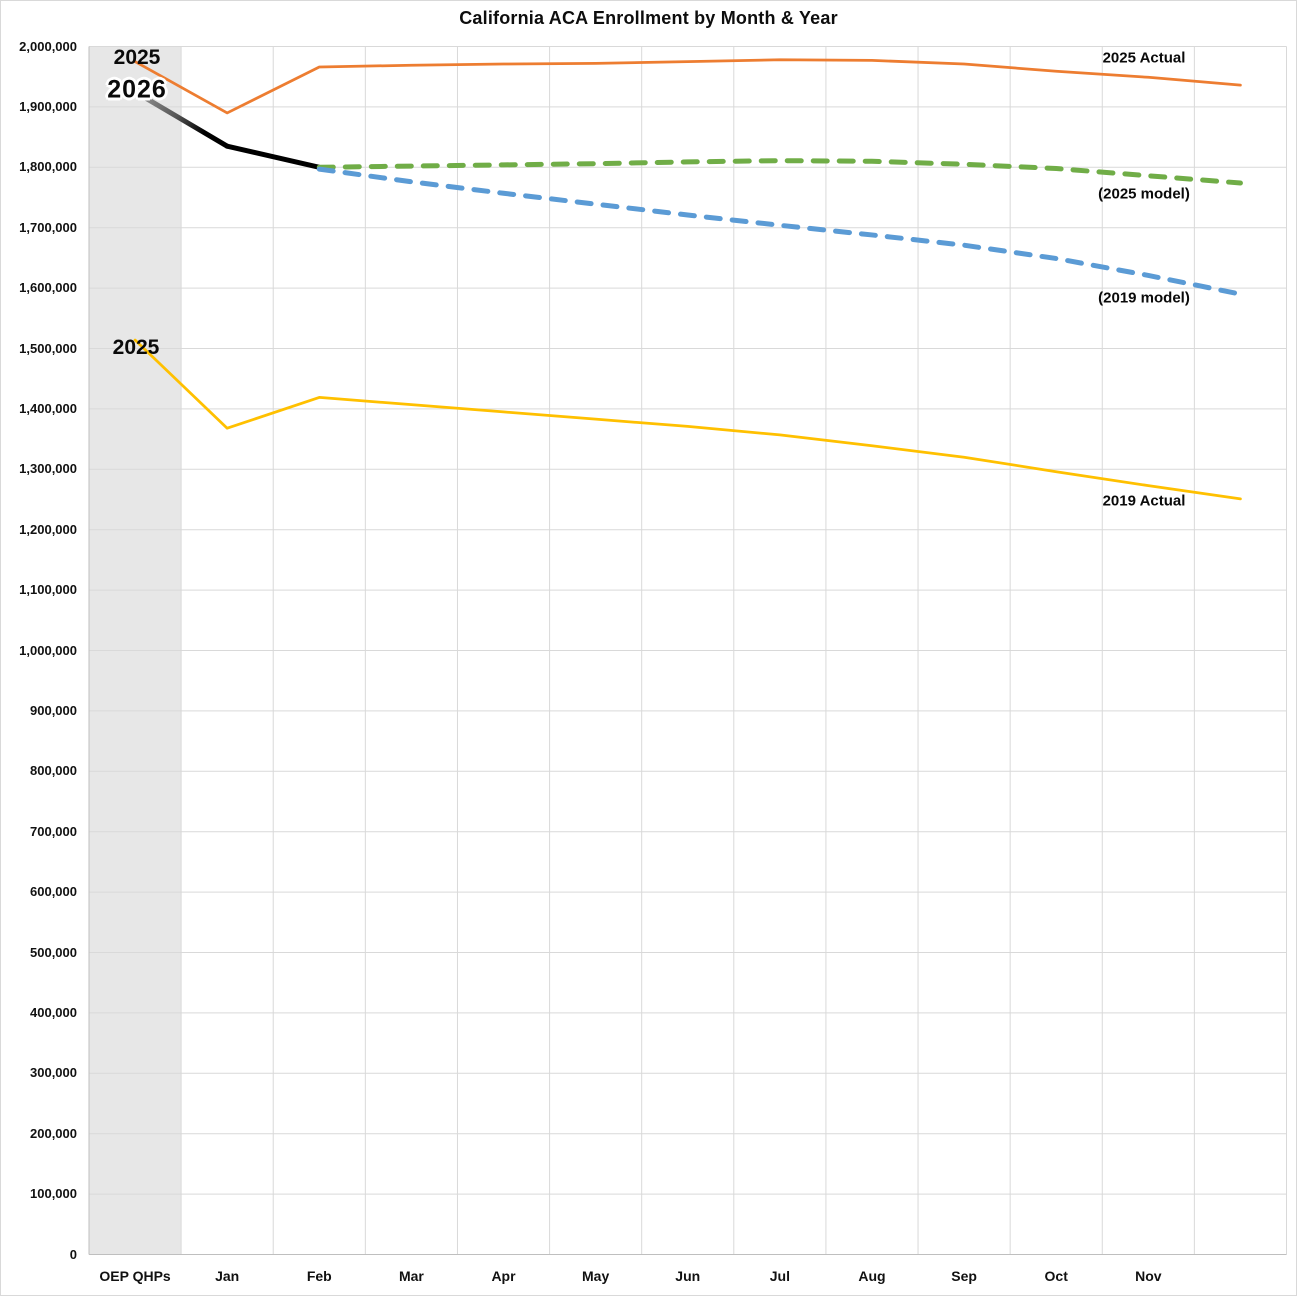 The image size is (1297, 1296). I want to click on series-line-start, so click(181, 119).